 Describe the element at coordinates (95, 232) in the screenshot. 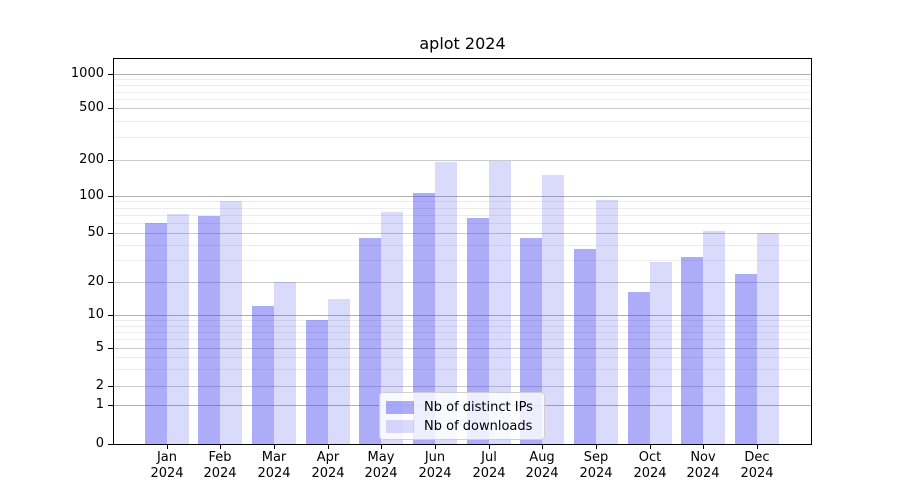

I see `ytick-label-50: 50` at that location.